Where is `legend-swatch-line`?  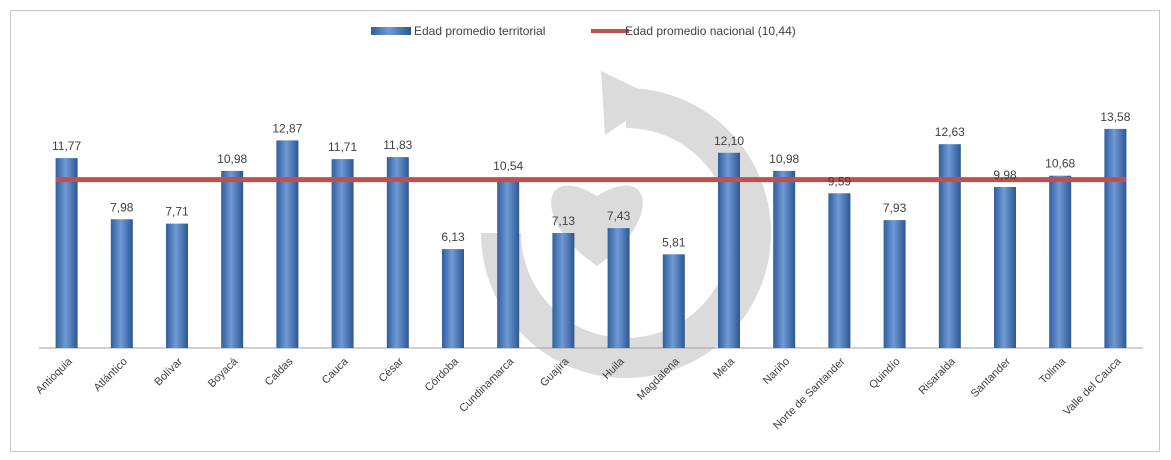 legend-swatch-line is located at coordinates (610, 31).